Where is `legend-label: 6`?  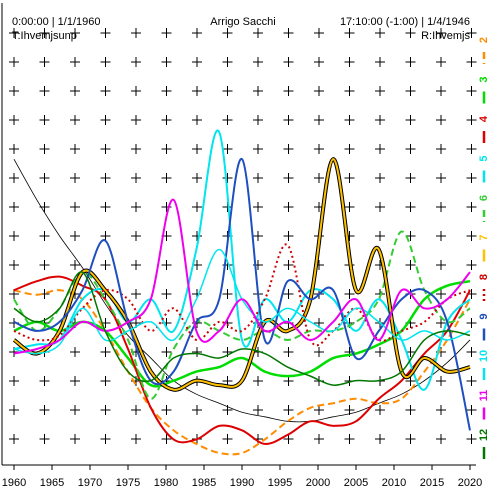
legend-label: 6 is located at coordinates (484, 198).